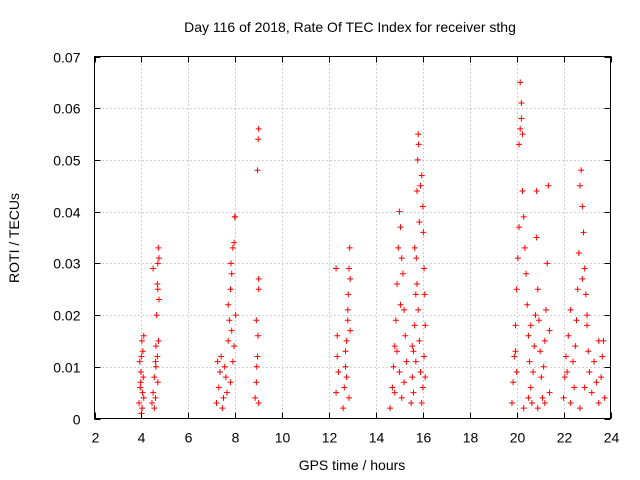 This screenshot has width=640, height=480. What do you see at coordinates (236, 438) in the screenshot?
I see `x-tick-label: 8` at bounding box center [236, 438].